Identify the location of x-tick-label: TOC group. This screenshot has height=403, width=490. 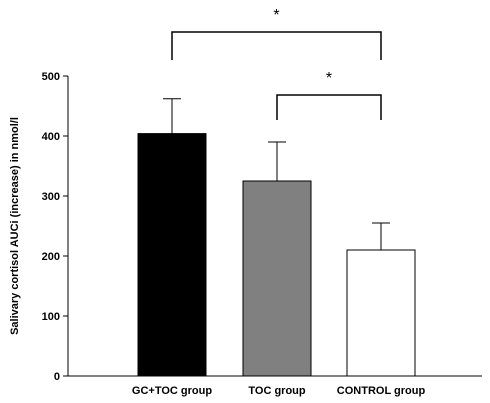
(277, 391).